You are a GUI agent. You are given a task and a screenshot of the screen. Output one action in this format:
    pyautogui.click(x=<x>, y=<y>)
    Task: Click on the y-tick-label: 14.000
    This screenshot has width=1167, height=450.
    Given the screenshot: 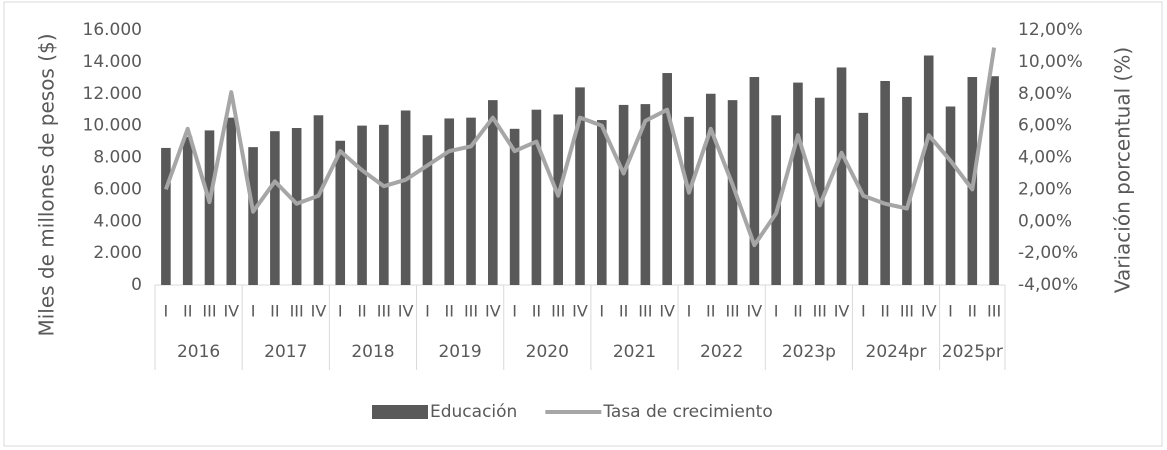 What is the action you would take?
    pyautogui.click(x=112, y=62)
    